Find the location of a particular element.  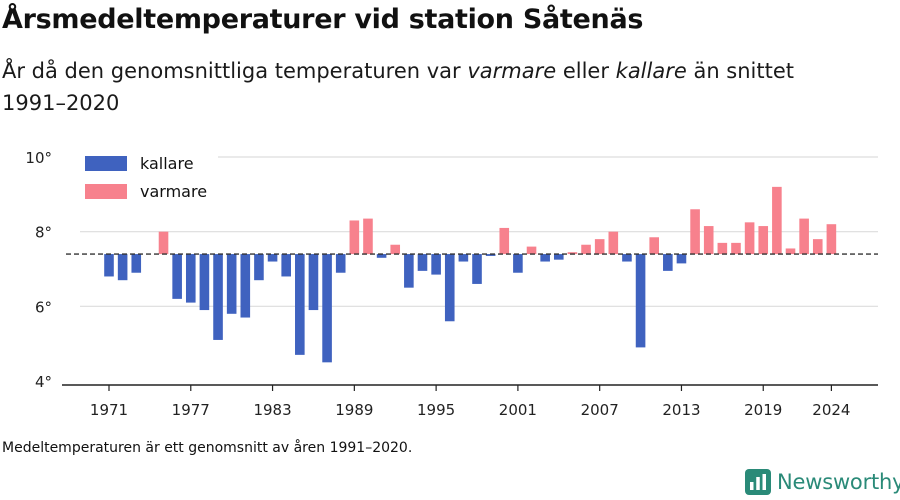

legend-swatch-kallare is located at coordinates (106, 163).